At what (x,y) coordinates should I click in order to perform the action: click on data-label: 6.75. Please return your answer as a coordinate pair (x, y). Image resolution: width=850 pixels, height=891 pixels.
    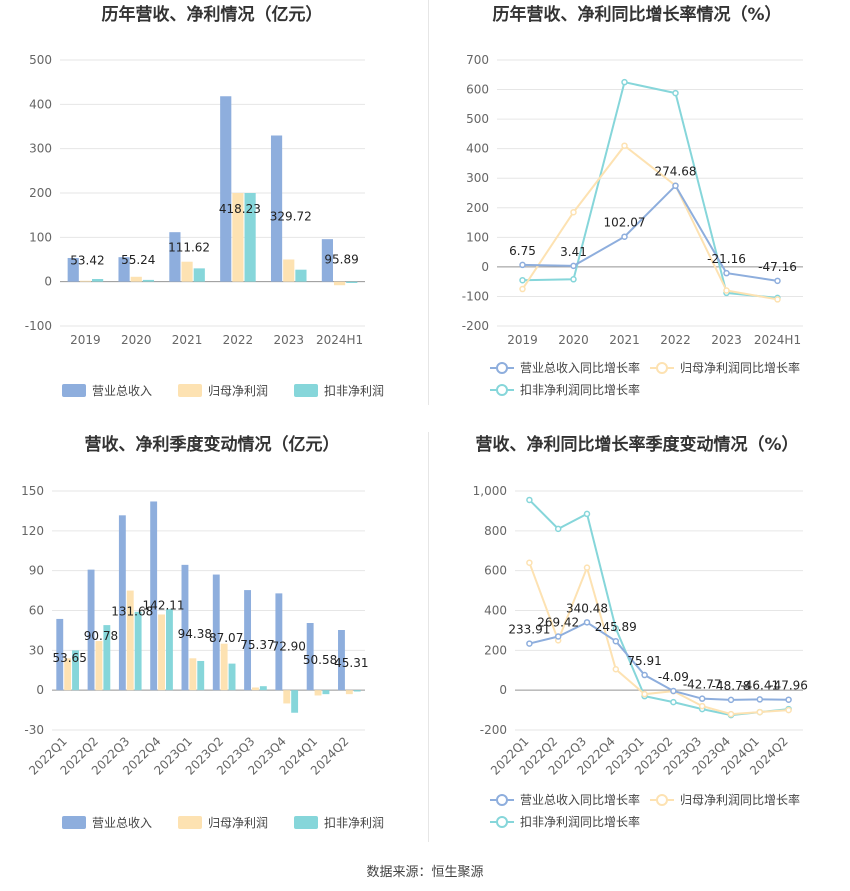
    Looking at the image, I should click on (522, 251).